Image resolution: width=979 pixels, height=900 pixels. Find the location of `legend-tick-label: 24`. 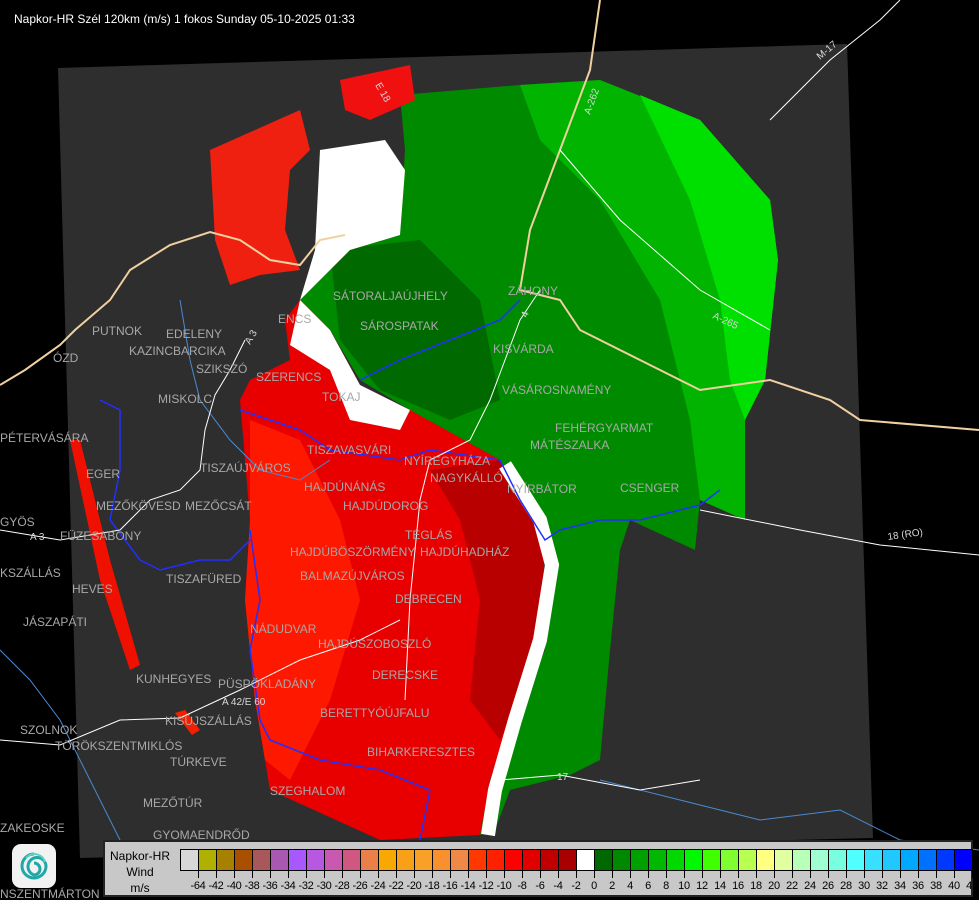

legend-tick-label: 24 is located at coordinates (810, 886).